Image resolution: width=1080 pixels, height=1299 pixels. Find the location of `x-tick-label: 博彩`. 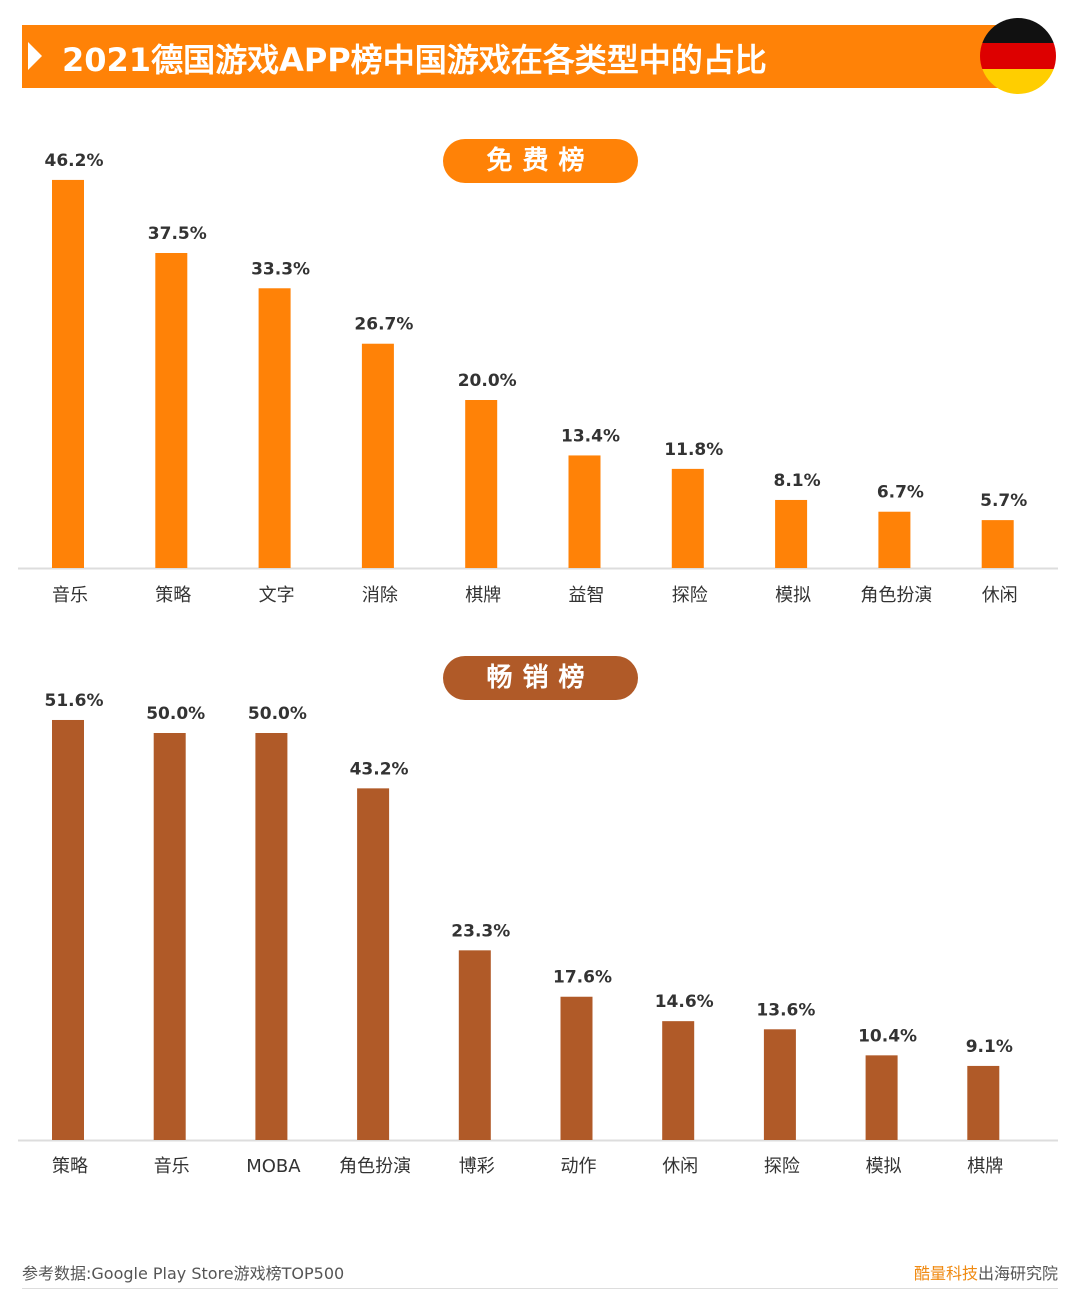

x-tick-label: 博彩 is located at coordinates (477, 1166).